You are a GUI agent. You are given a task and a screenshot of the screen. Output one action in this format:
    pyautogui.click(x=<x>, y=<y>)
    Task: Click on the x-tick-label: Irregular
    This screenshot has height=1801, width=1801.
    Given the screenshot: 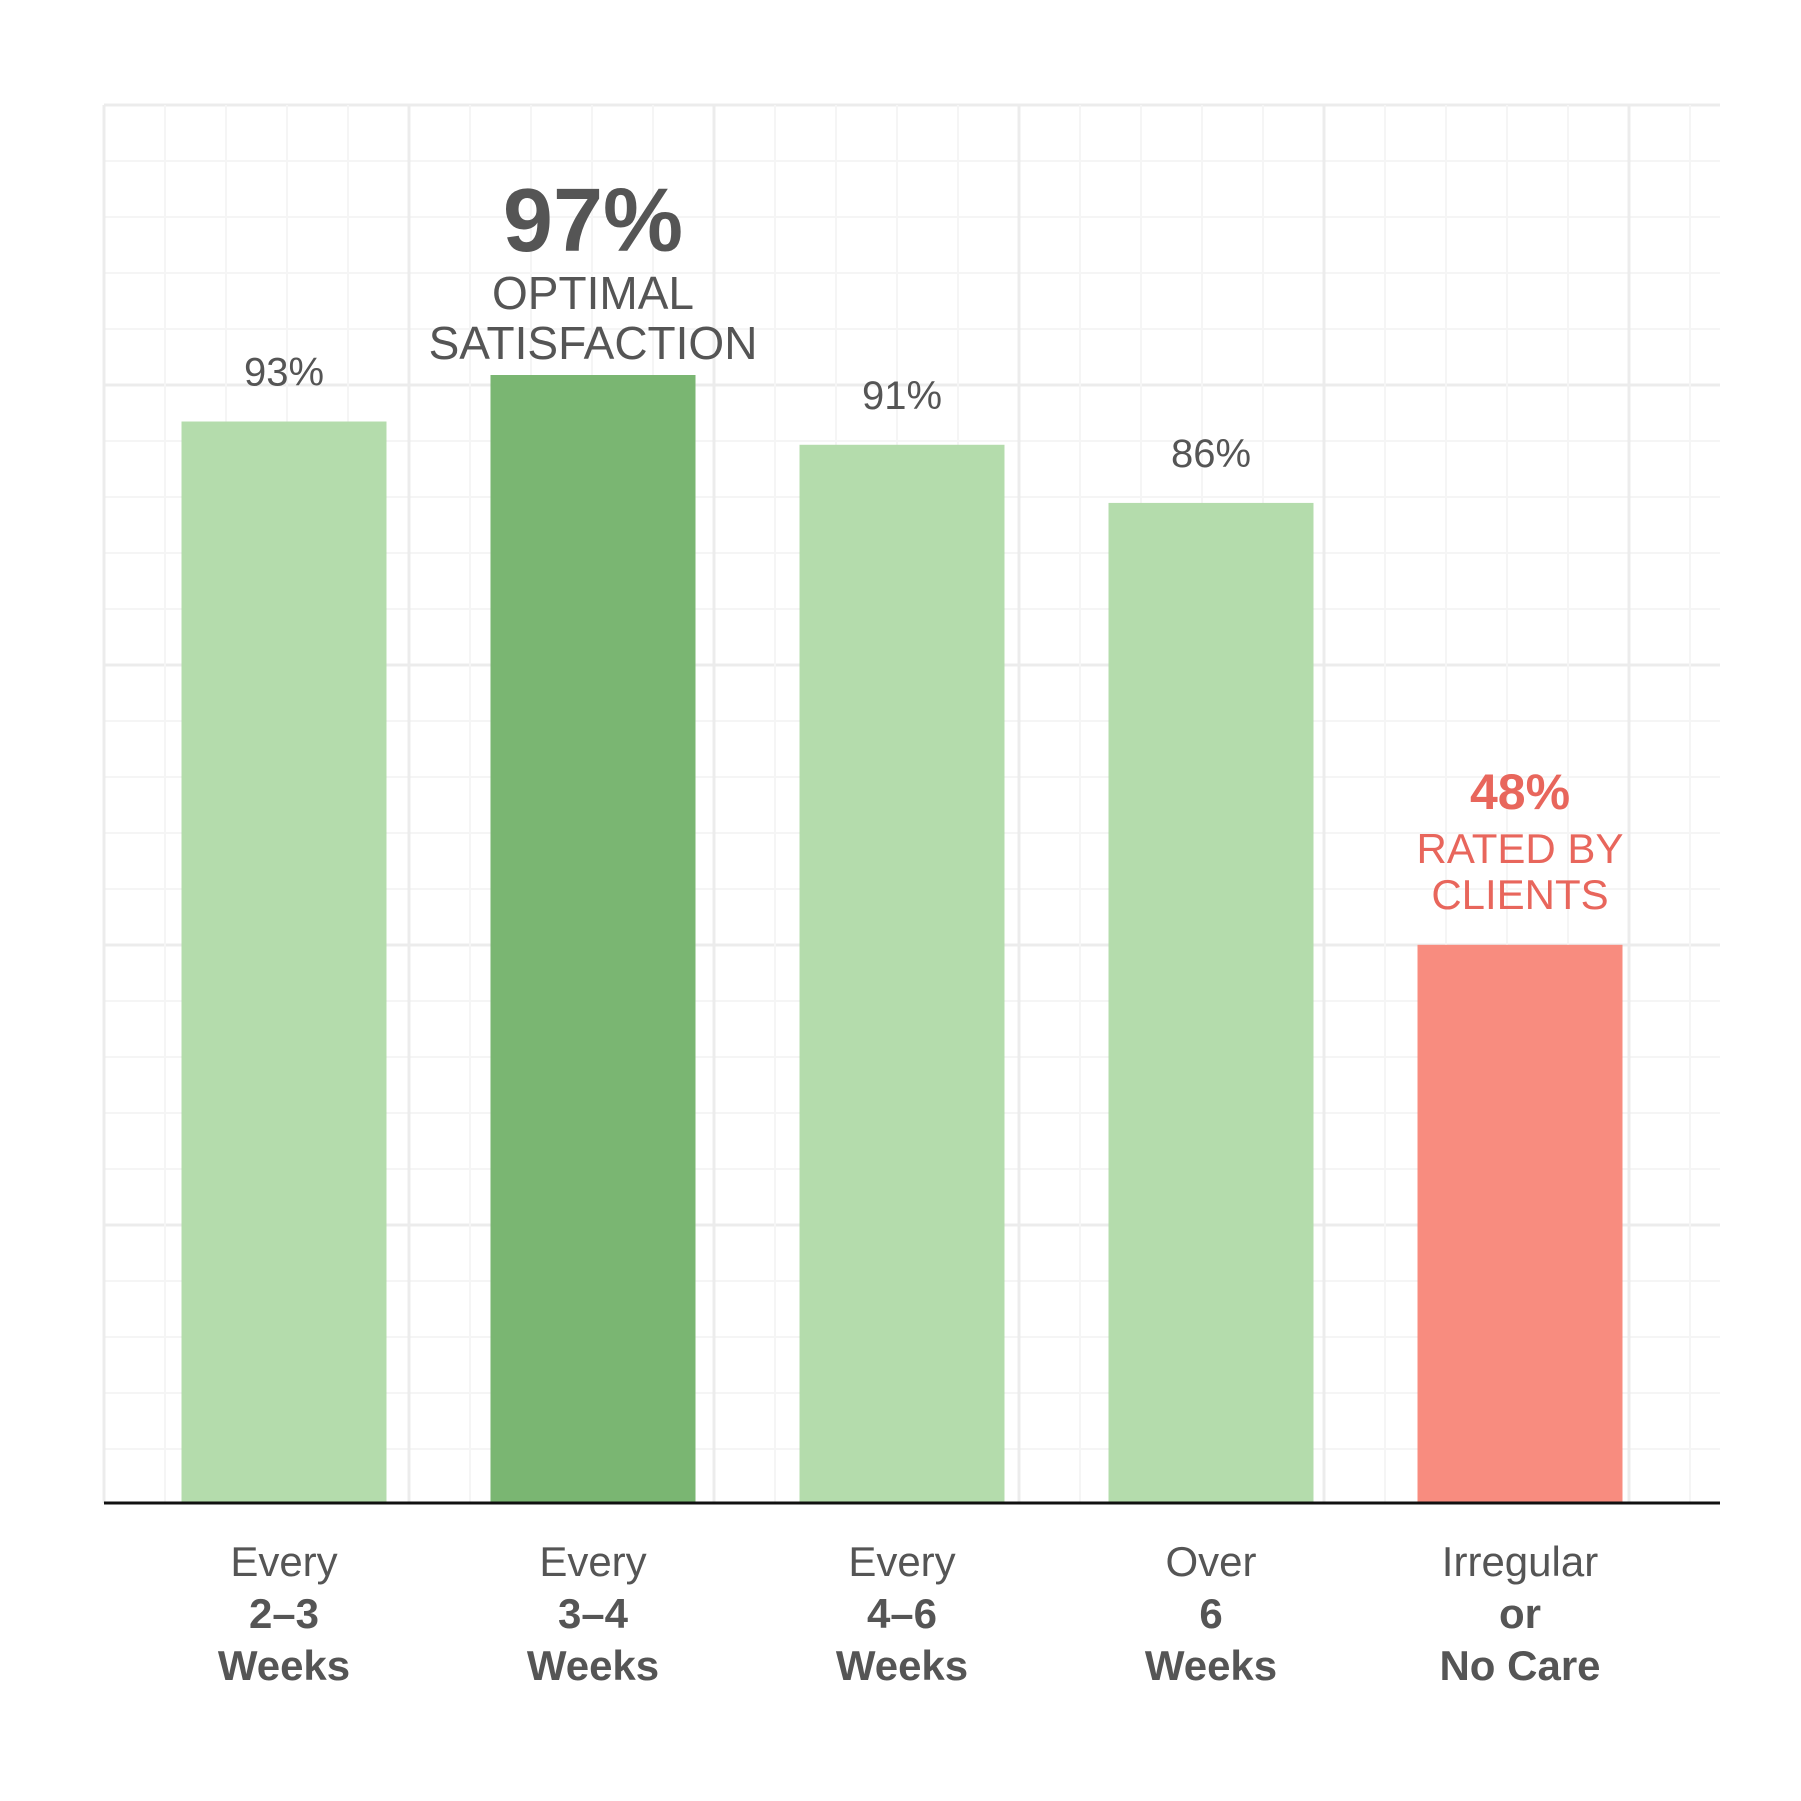 What is the action you would take?
    pyautogui.click(x=1520, y=1561)
    